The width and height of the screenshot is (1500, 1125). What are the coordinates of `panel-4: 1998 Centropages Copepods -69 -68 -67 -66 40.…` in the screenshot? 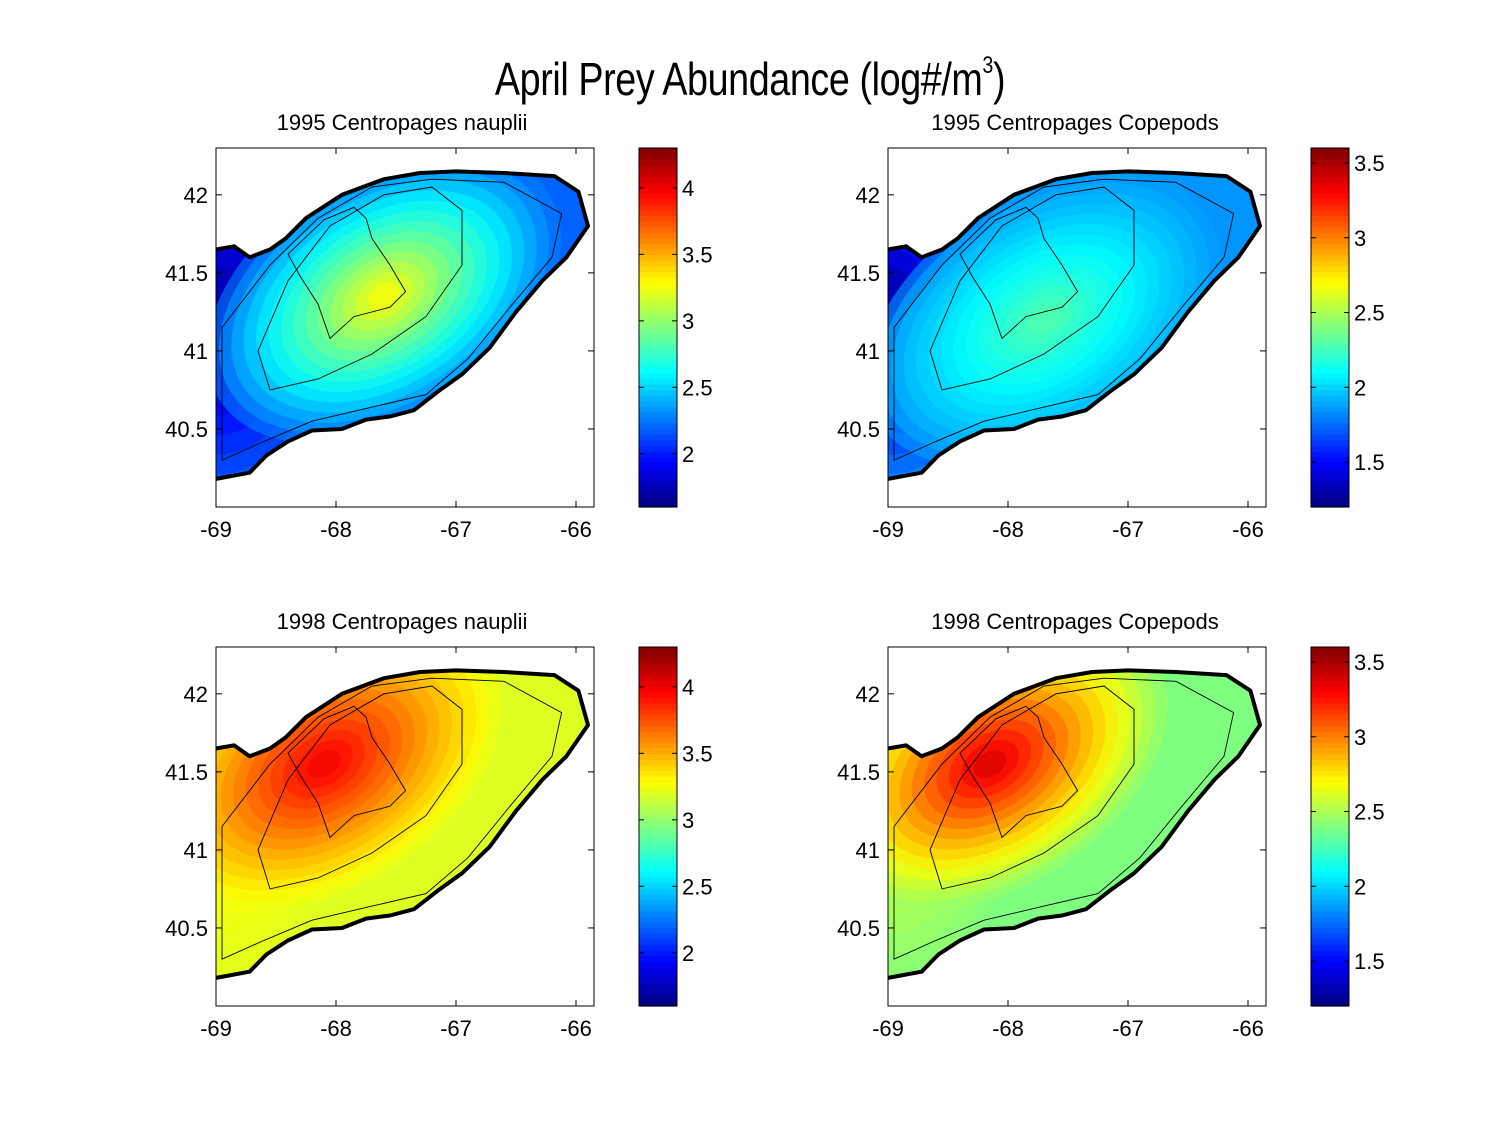 It's located at (1111, 825).